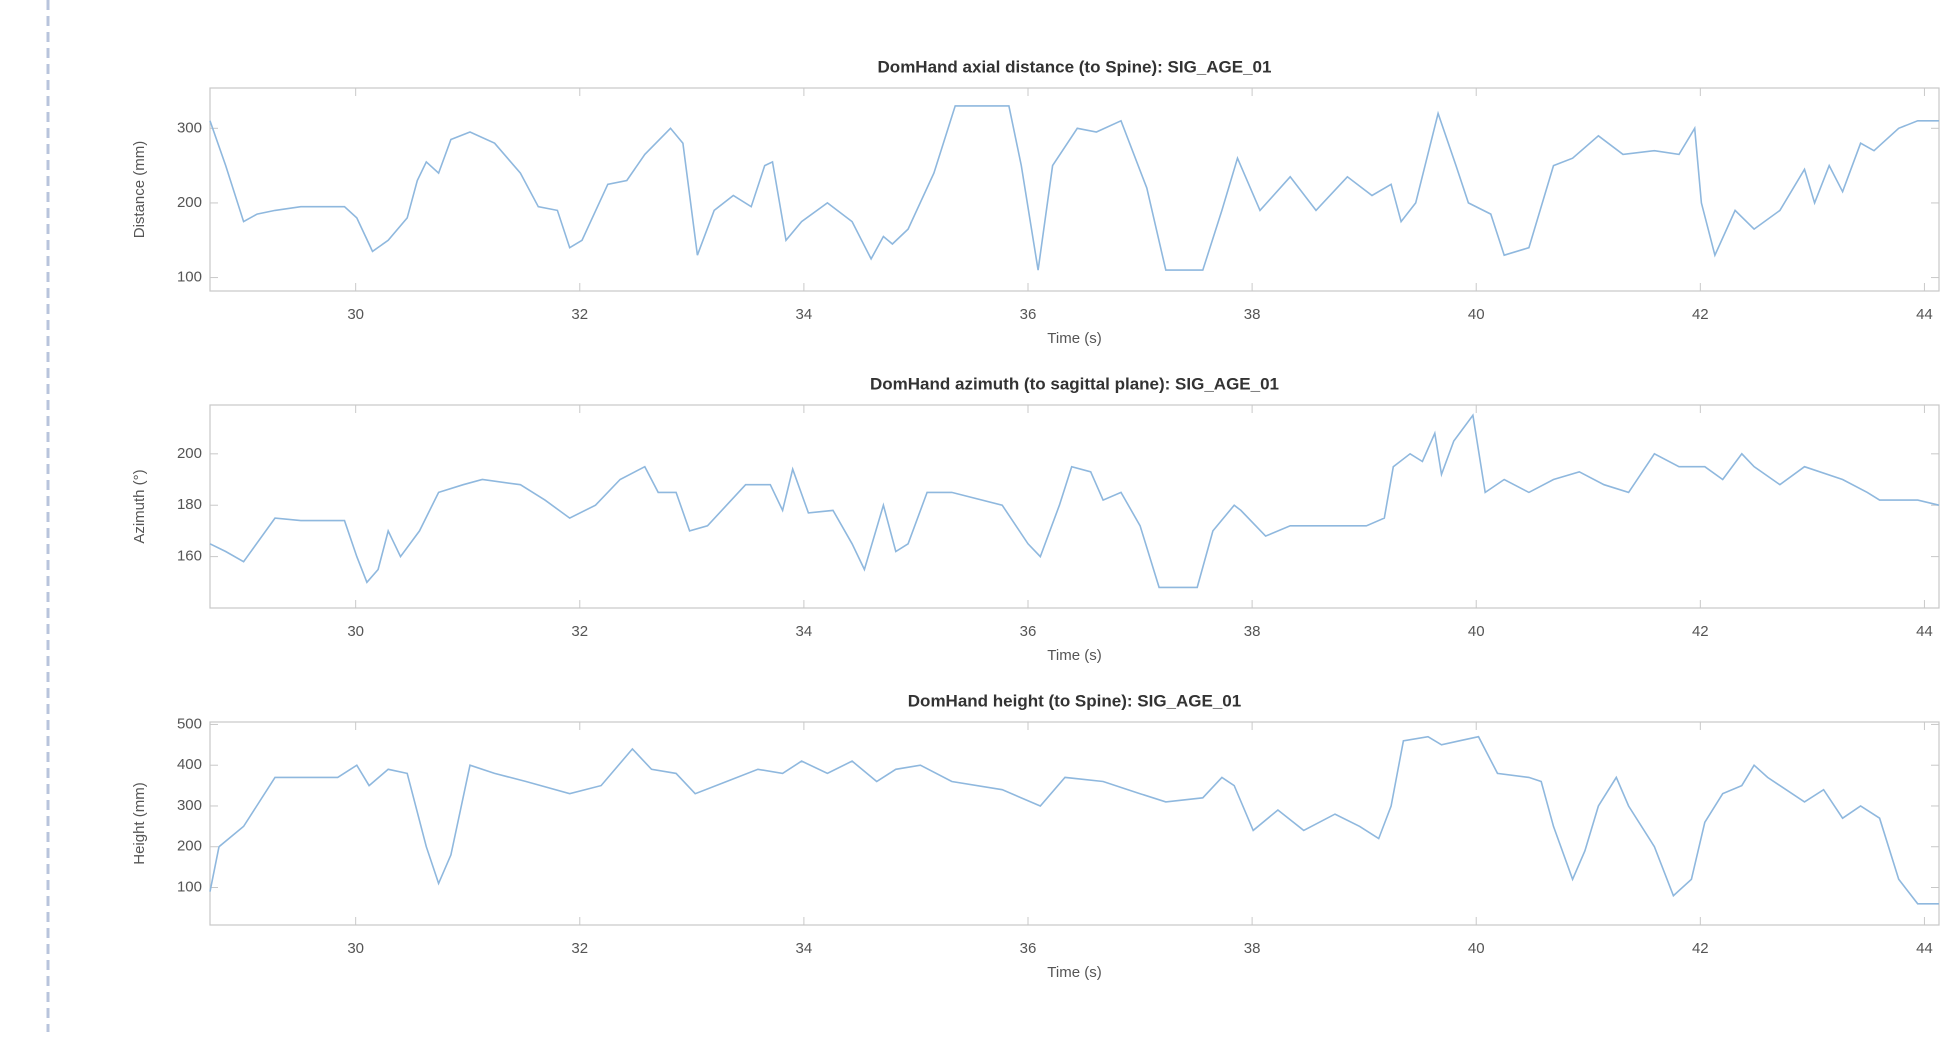  I want to click on y-tick-label: 160, so click(189, 556).